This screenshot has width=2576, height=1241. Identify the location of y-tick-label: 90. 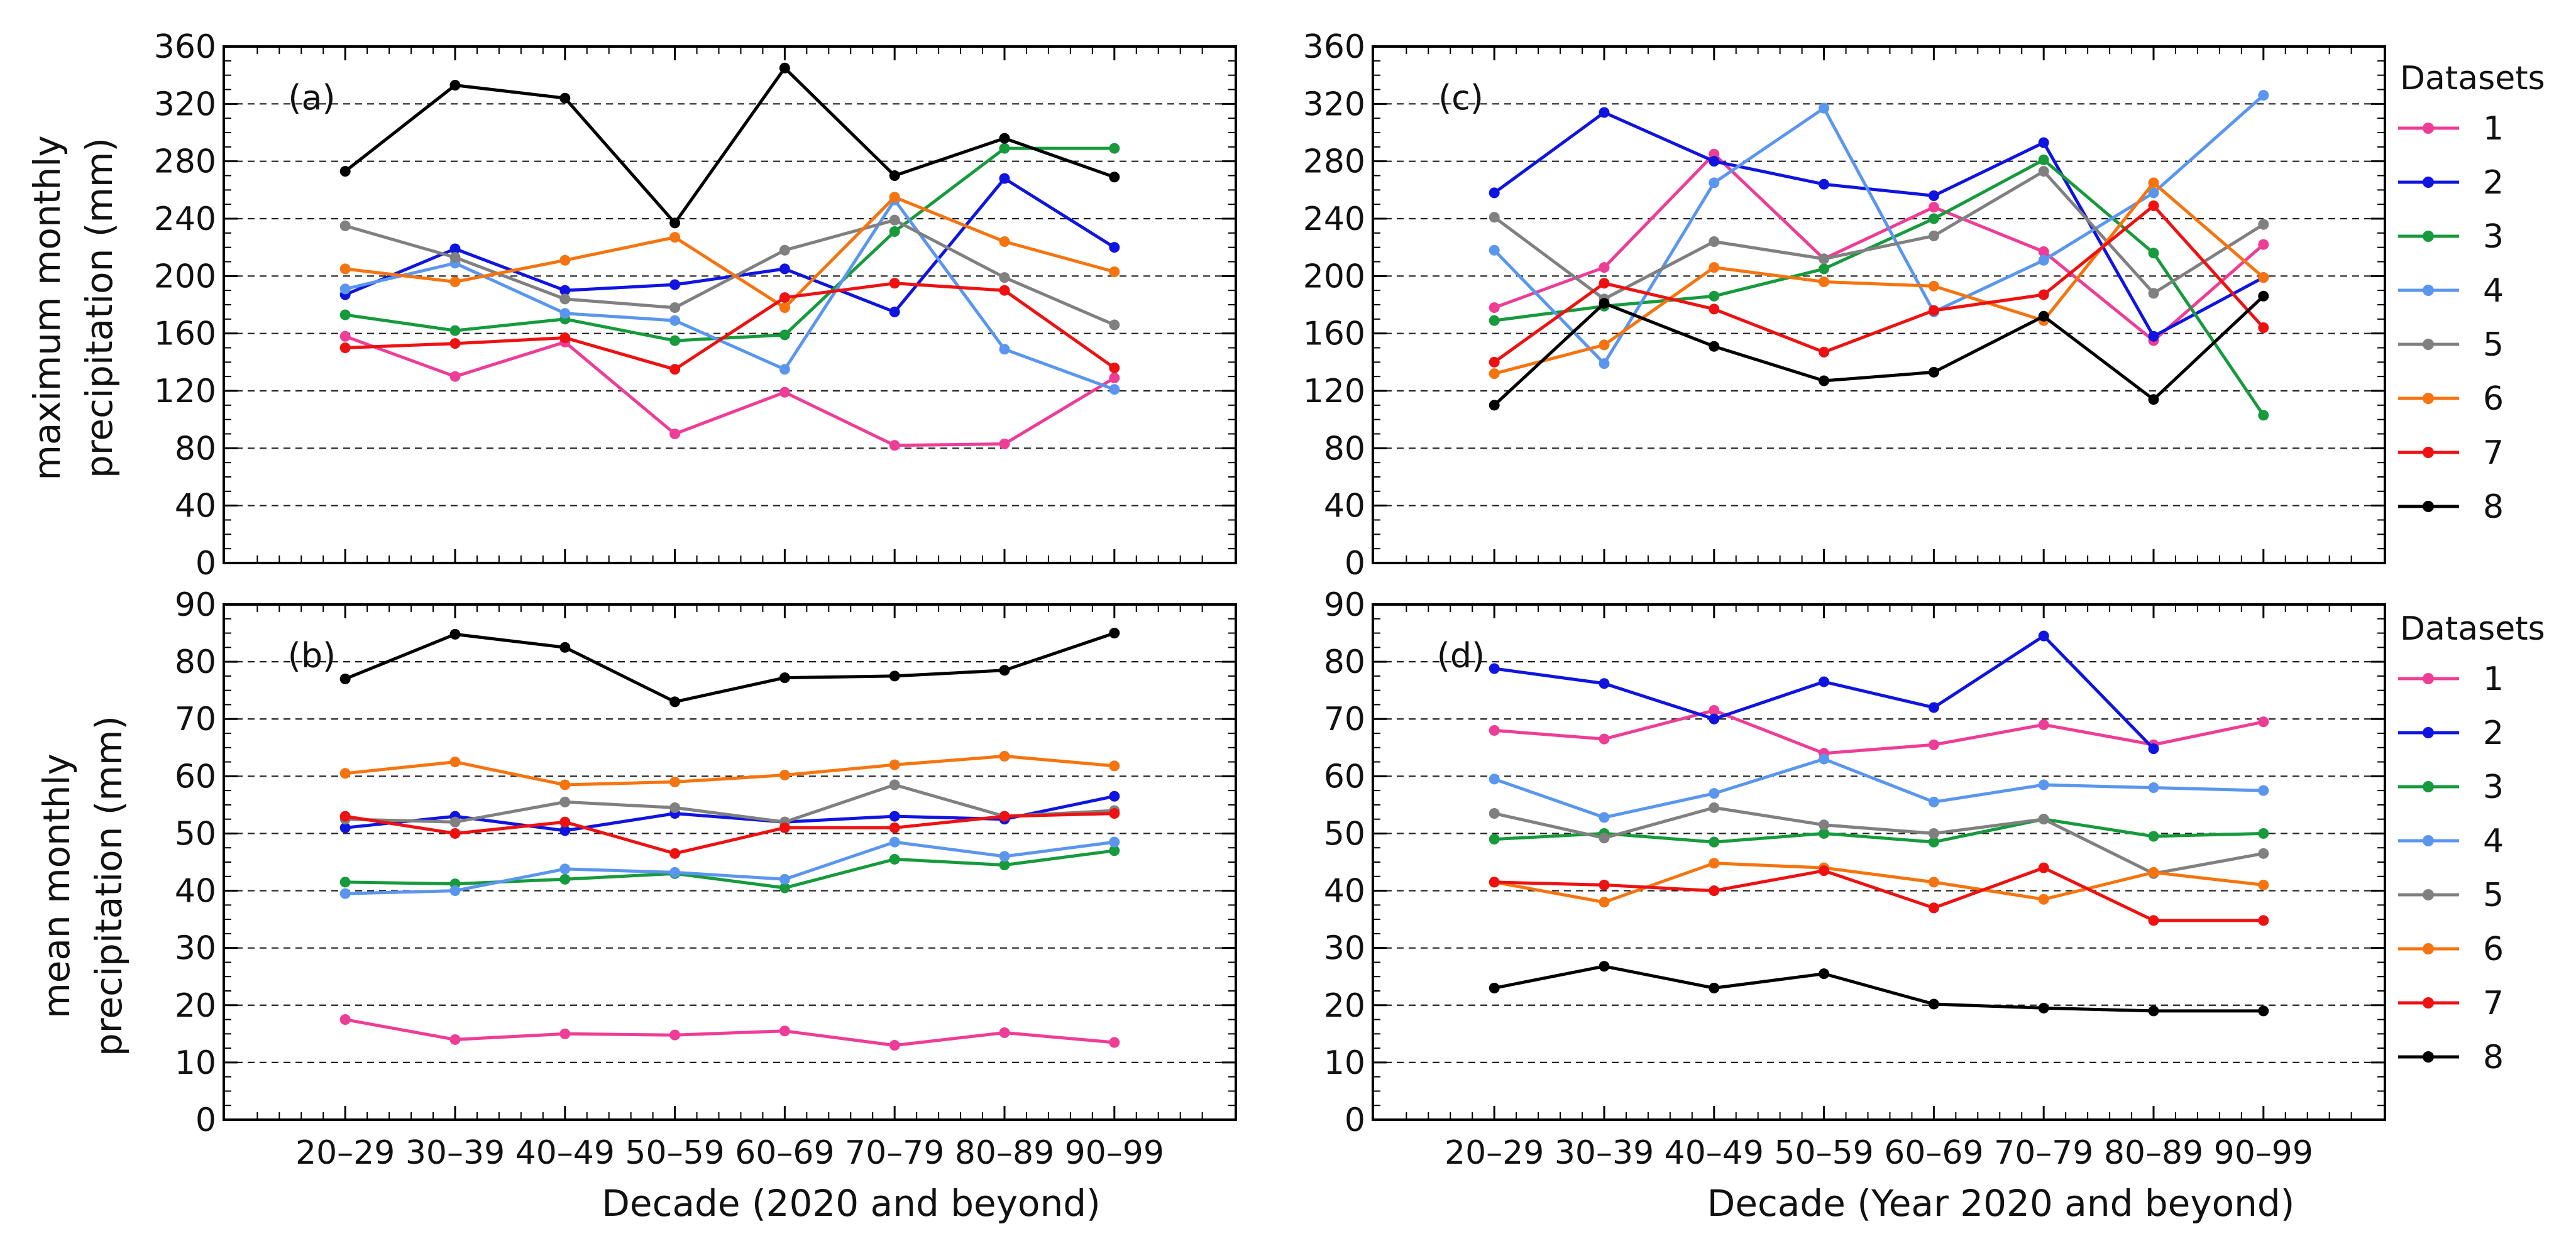
(1344, 605).